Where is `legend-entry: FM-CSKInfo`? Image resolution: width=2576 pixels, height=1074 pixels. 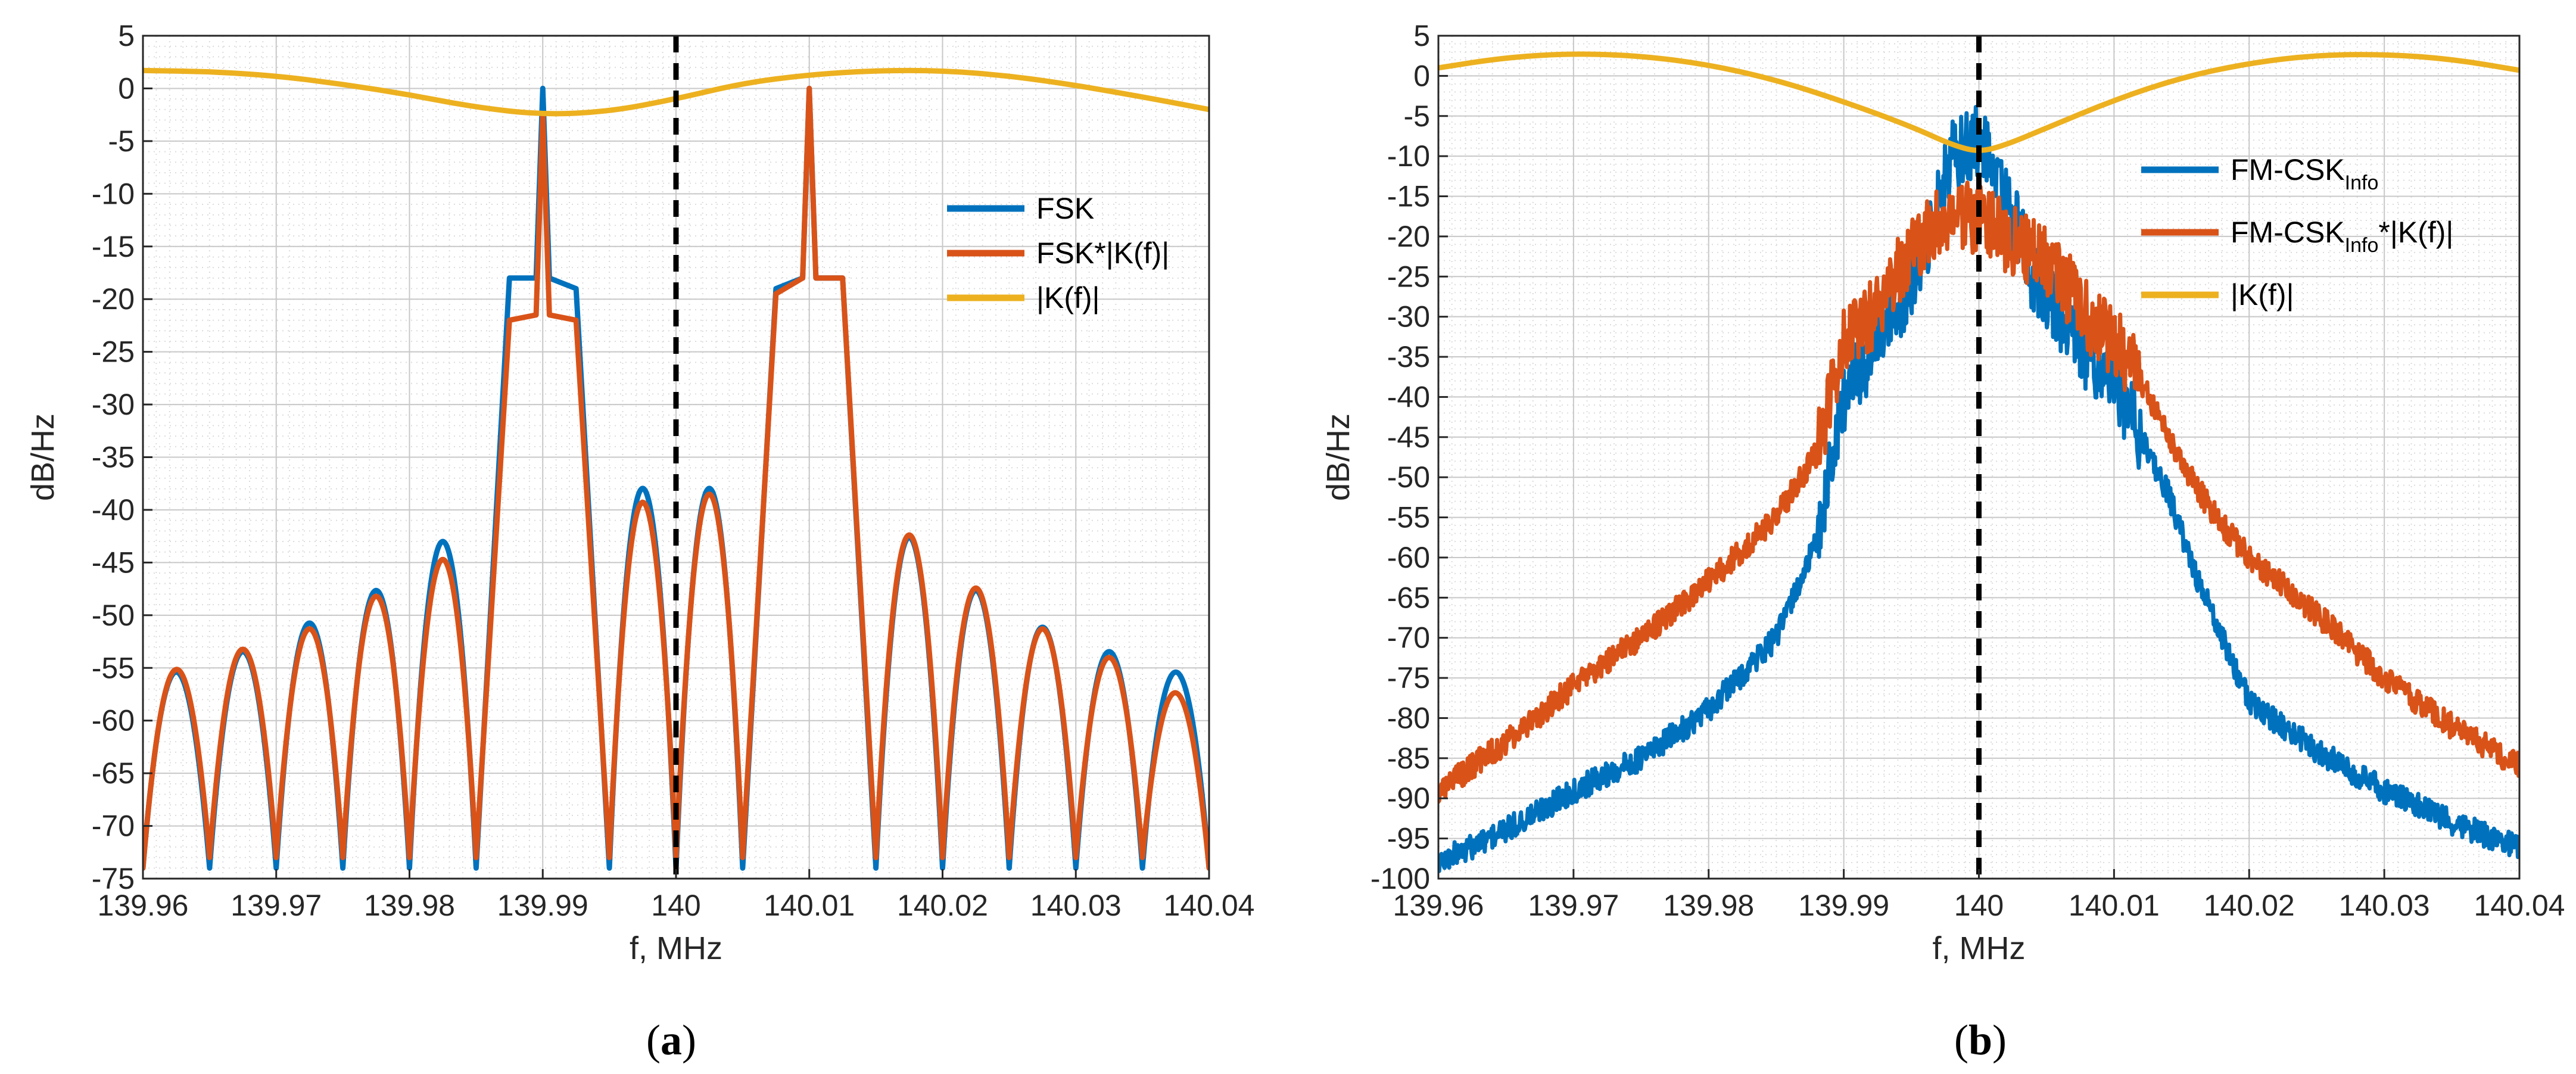 legend-entry: FM-CSKInfo is located at coordinates (2304, 174).